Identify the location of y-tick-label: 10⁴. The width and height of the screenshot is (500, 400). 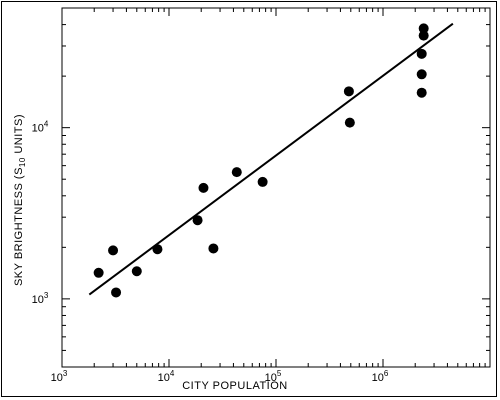
(40, 127).